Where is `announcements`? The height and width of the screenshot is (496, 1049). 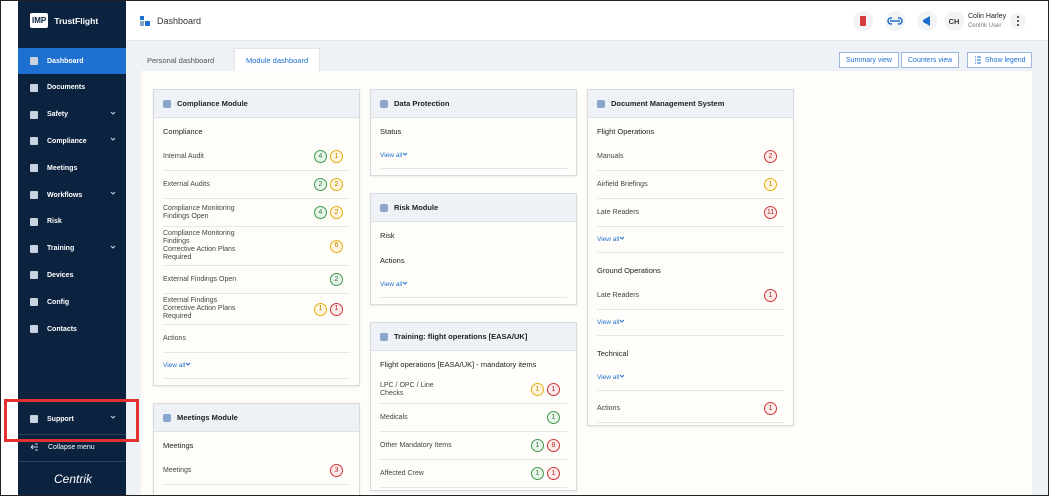
announcements is located at coordinates (927, 21).